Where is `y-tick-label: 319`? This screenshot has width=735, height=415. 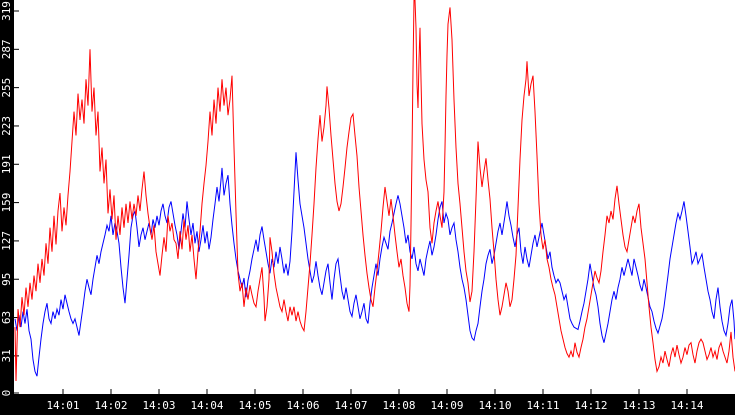
y-tick-label: 319 is located at coordinates (6, 11).